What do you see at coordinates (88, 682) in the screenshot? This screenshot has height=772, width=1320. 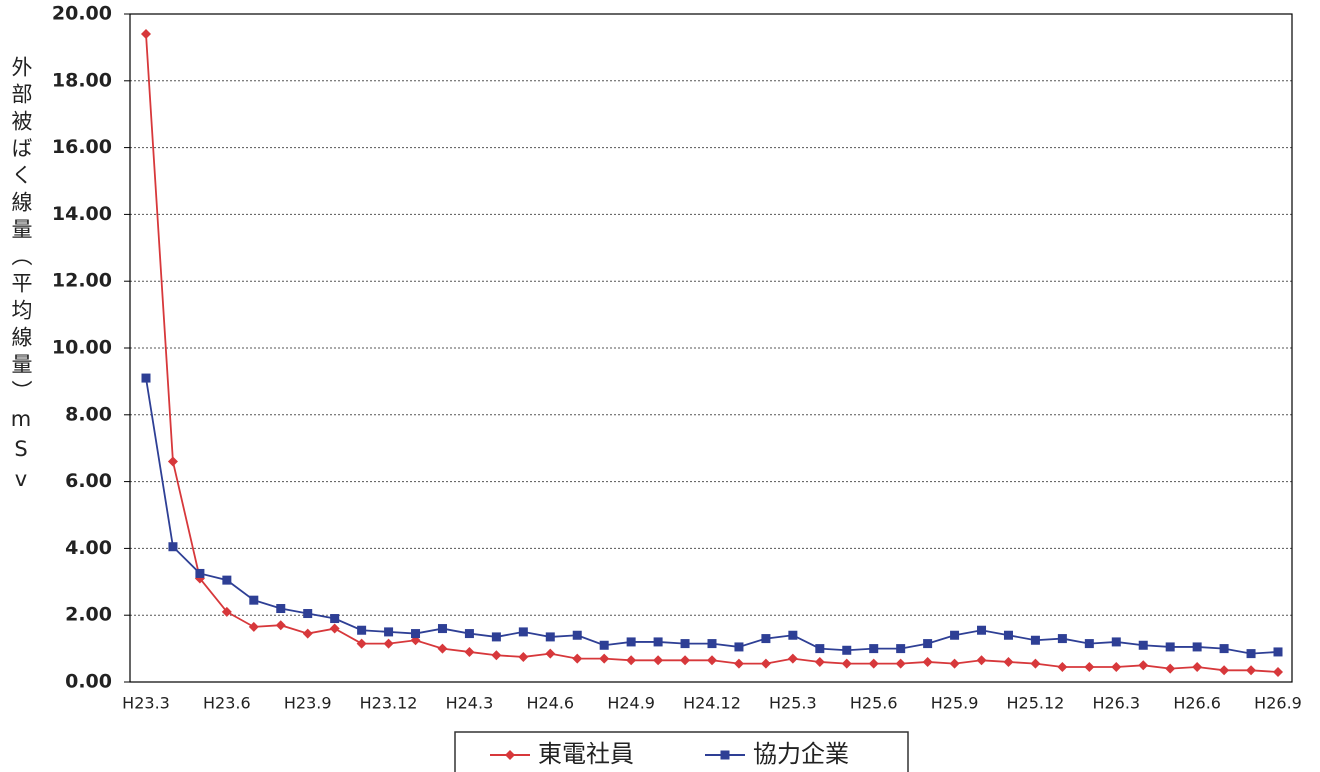 I see `y-tick-label: 0.00` at bounding box center [88, 682].